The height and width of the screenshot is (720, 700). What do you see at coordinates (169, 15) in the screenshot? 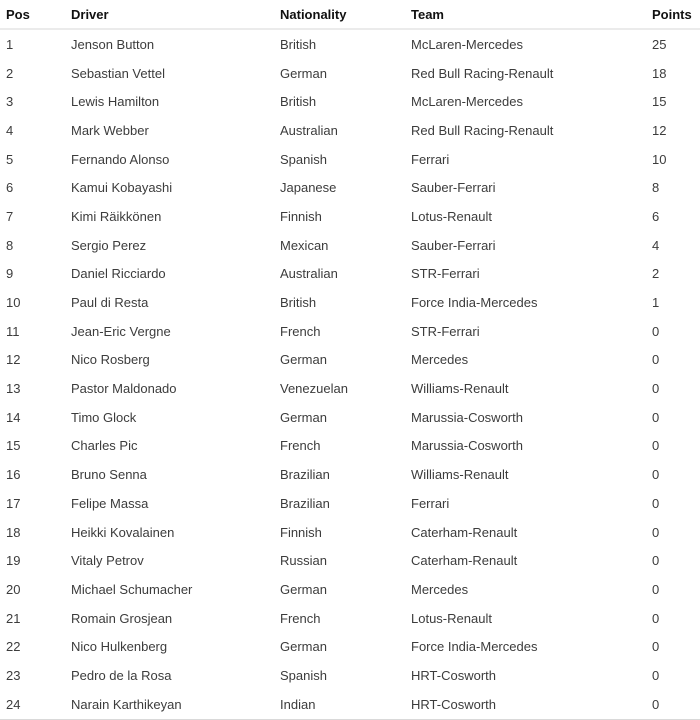
I see `column-header-driver: Driver` at bounding box center [169, 15].